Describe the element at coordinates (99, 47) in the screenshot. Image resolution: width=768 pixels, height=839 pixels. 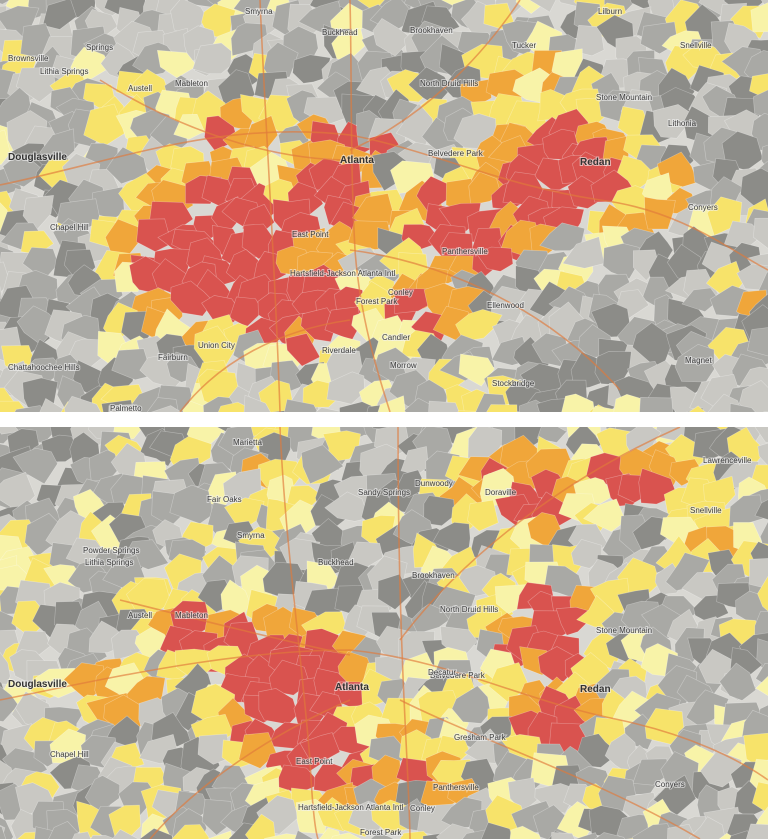
I see `place-label-dunwoody-area: Springs` at that location.